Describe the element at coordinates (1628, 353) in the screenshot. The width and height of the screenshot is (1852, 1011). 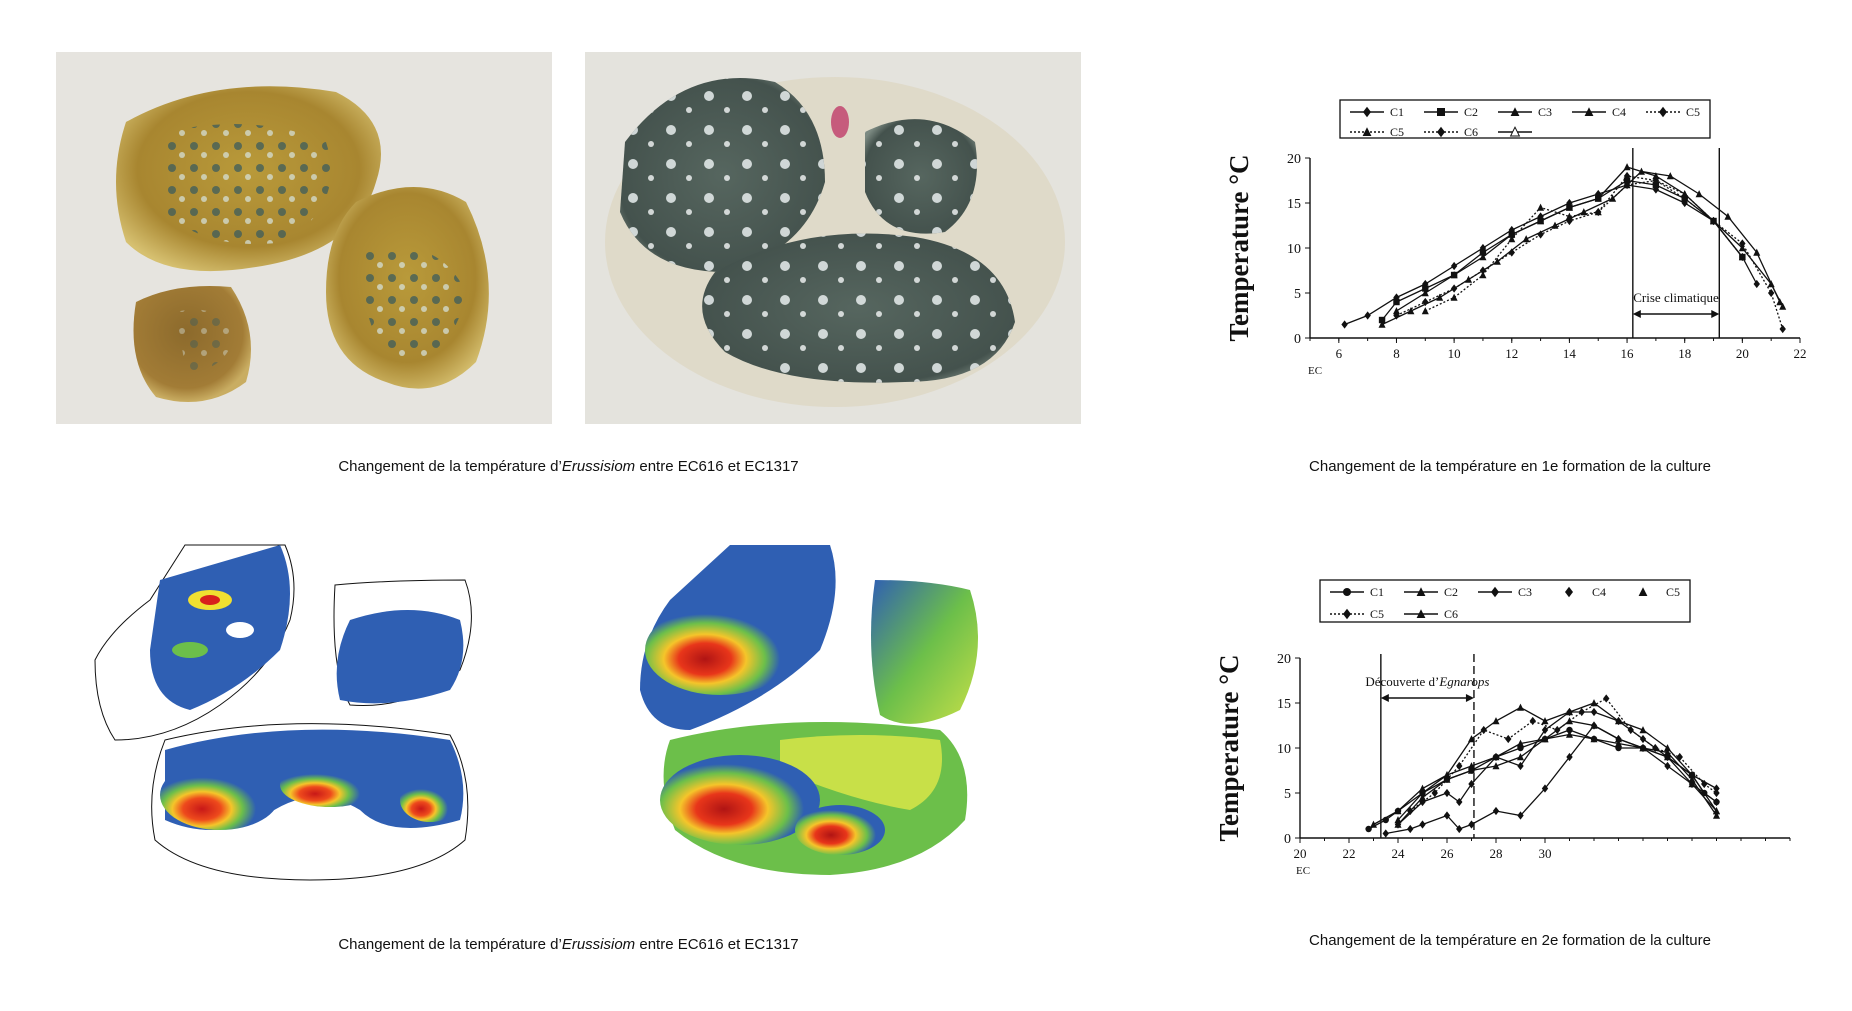
I see `x-tick-label: 16` at that location.